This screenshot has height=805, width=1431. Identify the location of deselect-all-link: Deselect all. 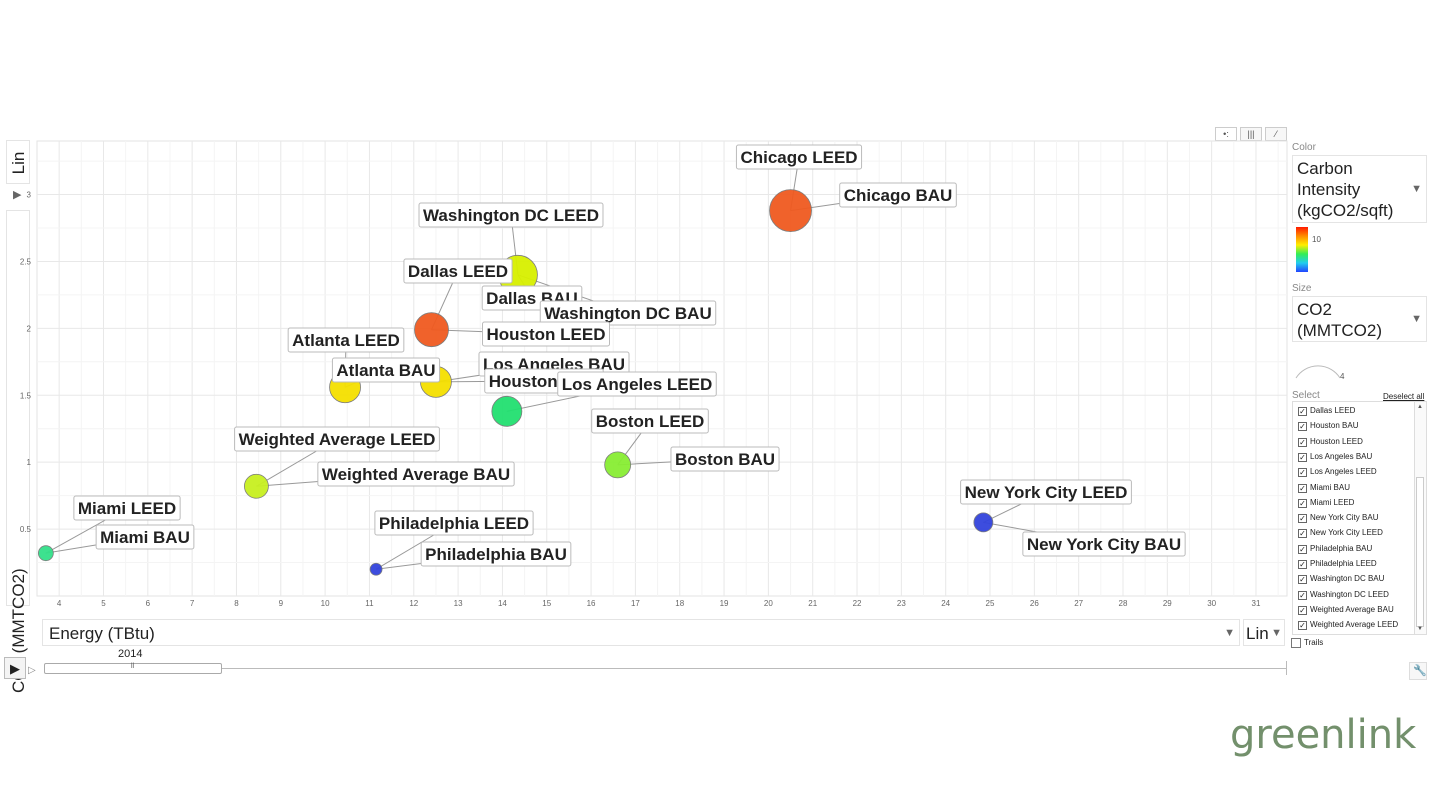
(1404, 396).